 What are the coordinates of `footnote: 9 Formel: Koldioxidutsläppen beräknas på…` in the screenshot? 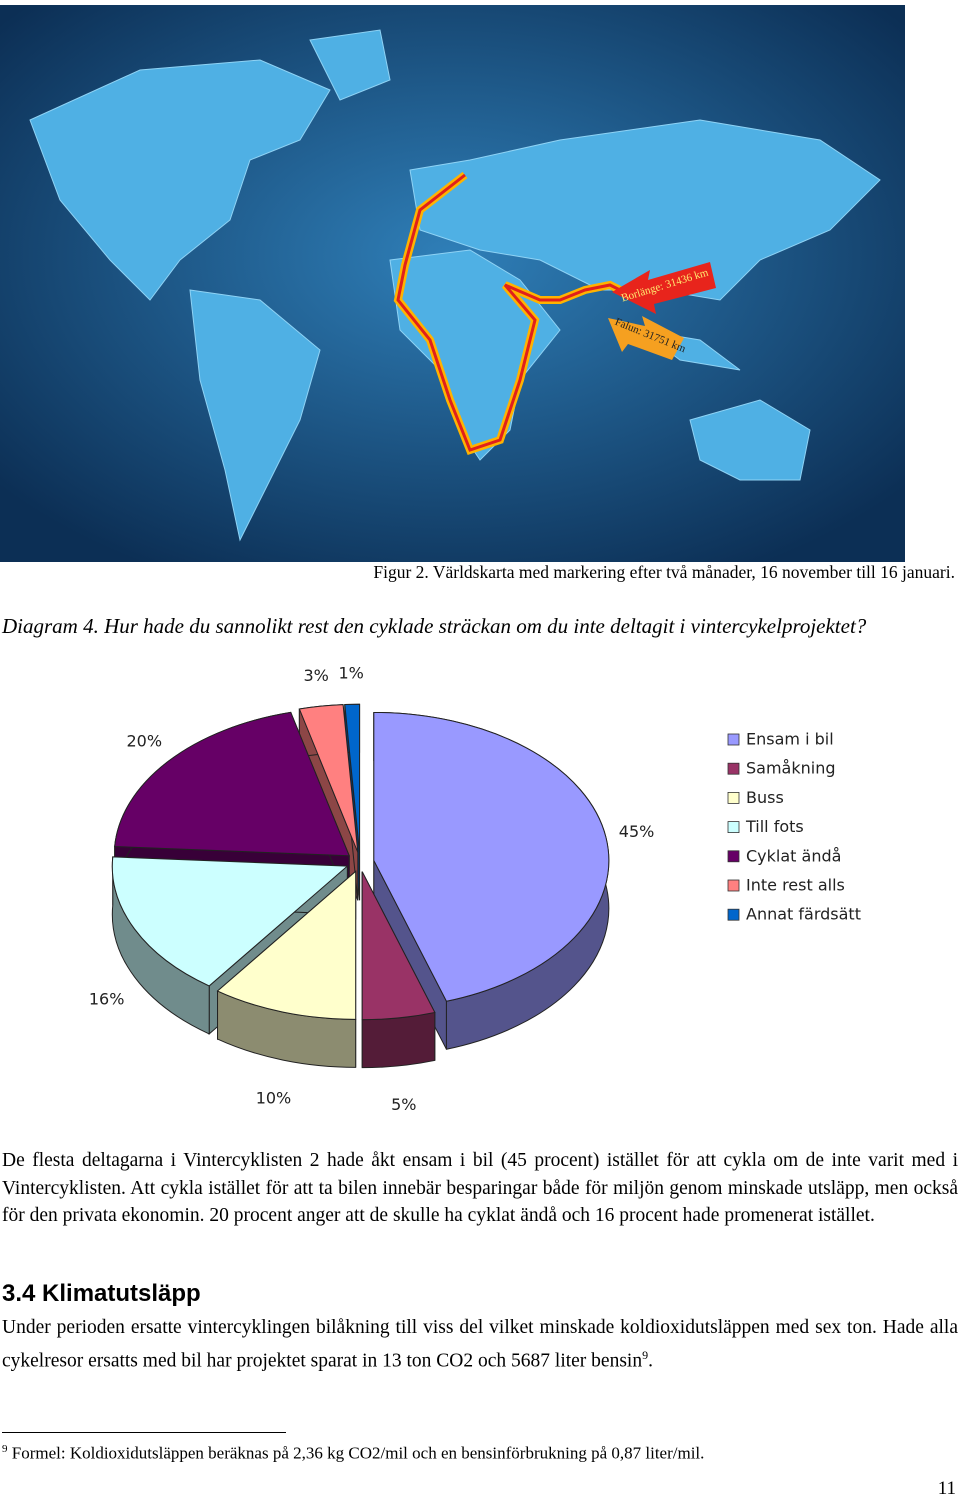 It's located at (353, 1453).